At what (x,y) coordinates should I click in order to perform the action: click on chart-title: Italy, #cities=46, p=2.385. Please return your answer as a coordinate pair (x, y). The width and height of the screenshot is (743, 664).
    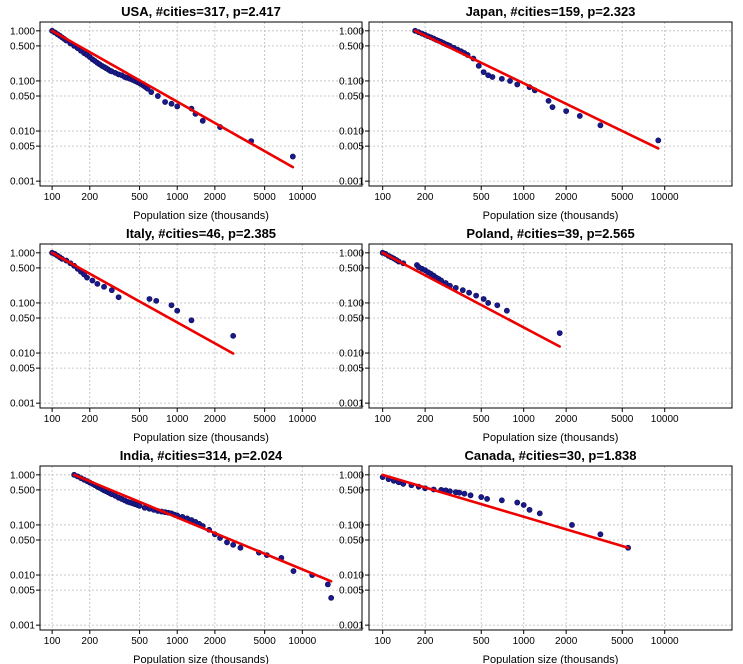
    Looking at the image, I should click on (201, 233).